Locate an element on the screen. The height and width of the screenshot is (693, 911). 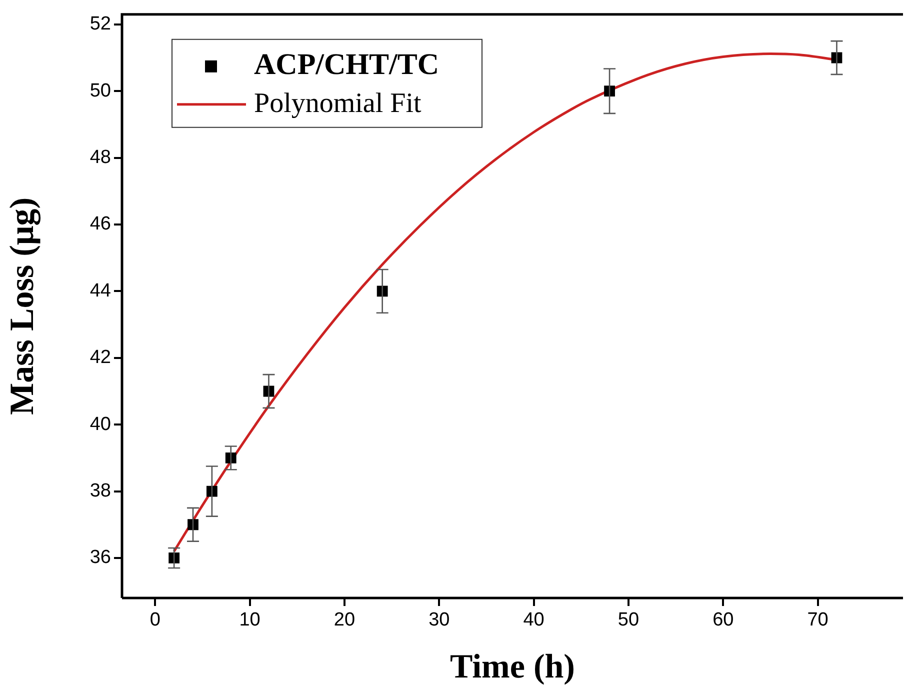
legend-label: Polynomial Fit is located at coordinates (338, 103).